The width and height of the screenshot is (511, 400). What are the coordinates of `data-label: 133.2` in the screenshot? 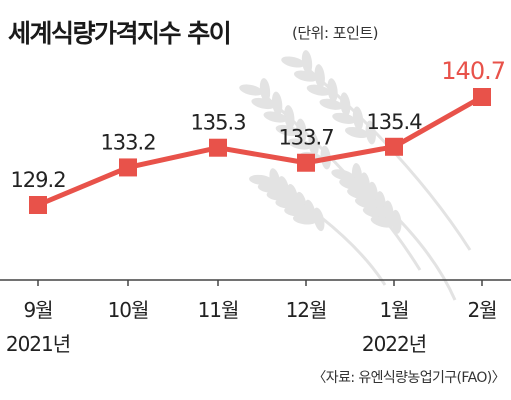 It's located at (127, 142).